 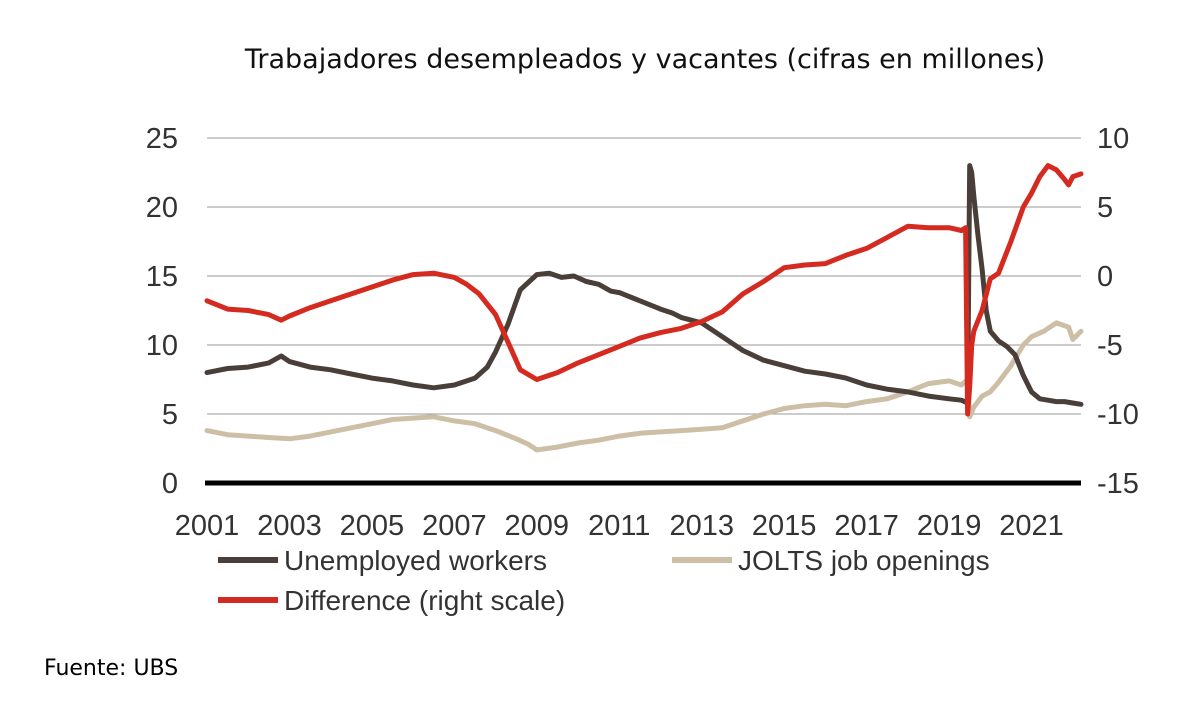 What do you see at coordinates (454, 526) in the screenshot?
I see `x-tick-label: 2007` at bounding box center [454, 526].